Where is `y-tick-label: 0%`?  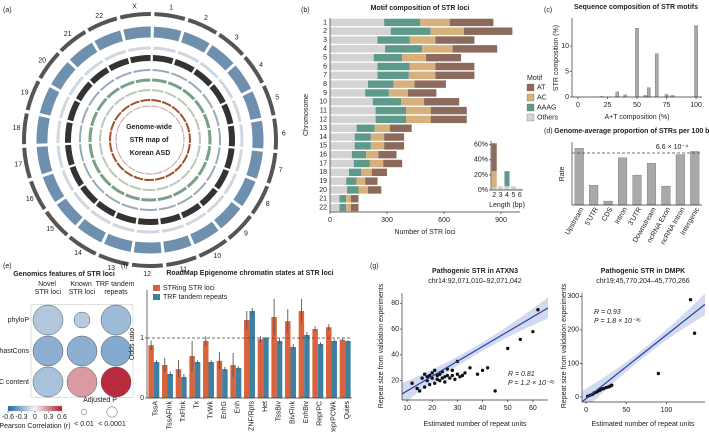
y-tick-label: 0% is located at coordinates (483, 190).